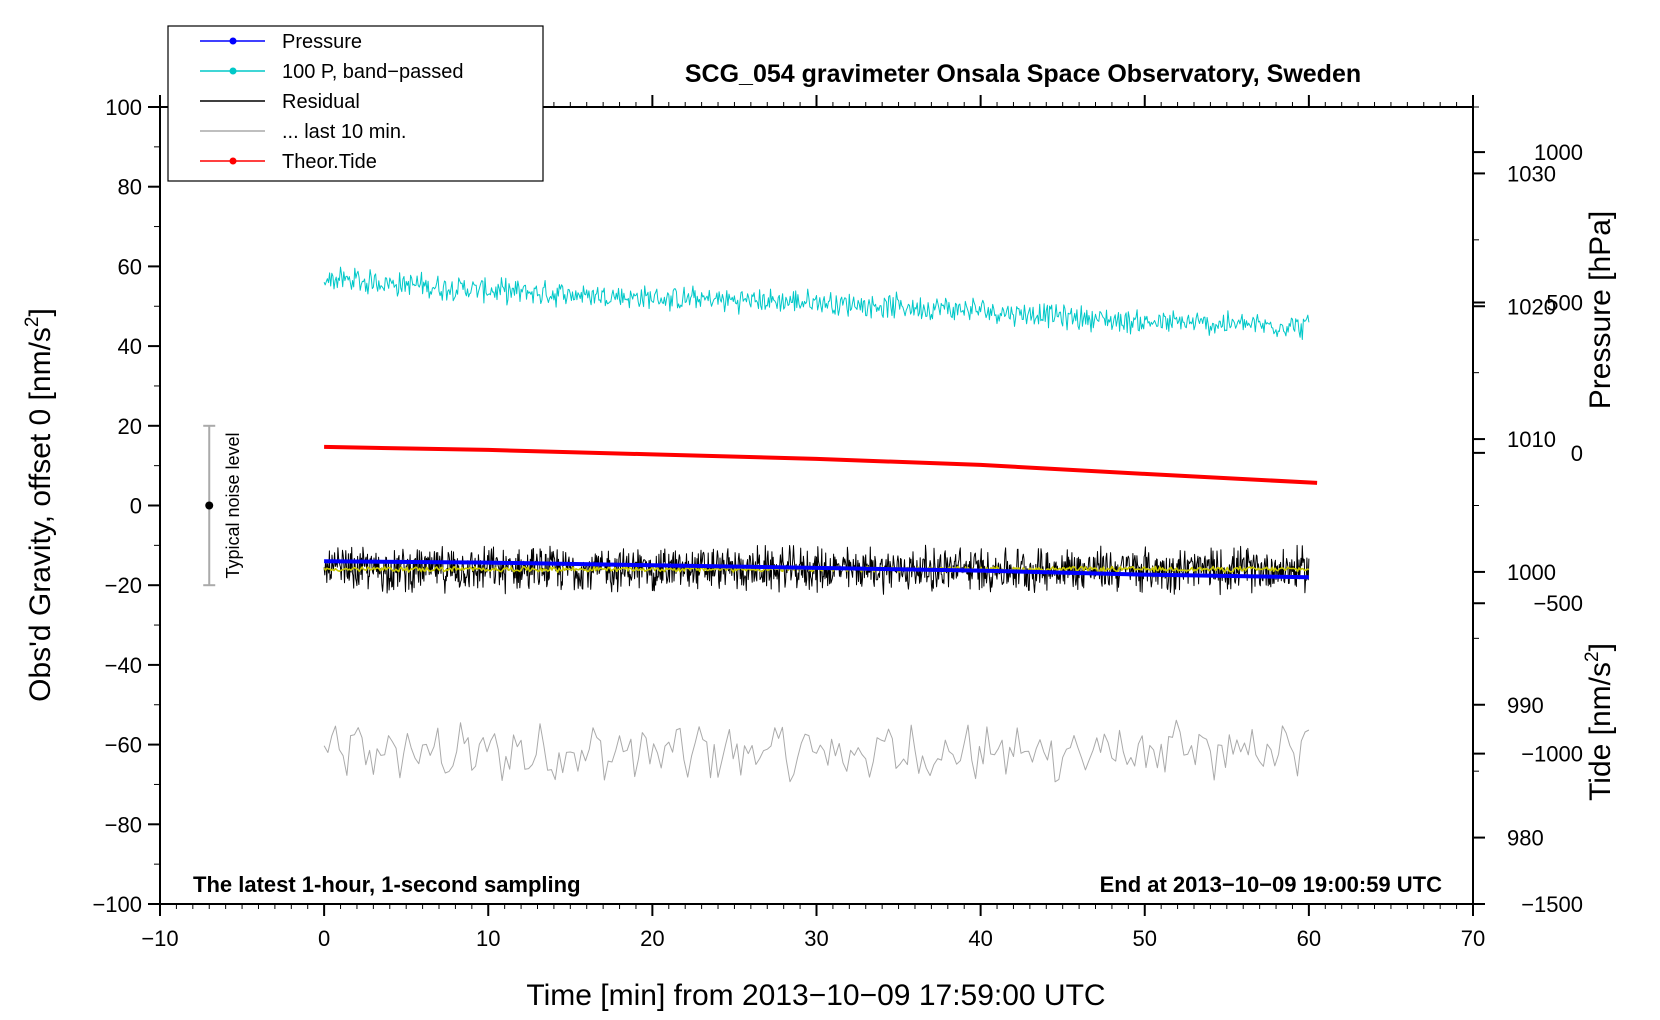 This screenshot has height=1020, width=1660. I want to click on tide-tick-label: −500, so click(1558, 603).